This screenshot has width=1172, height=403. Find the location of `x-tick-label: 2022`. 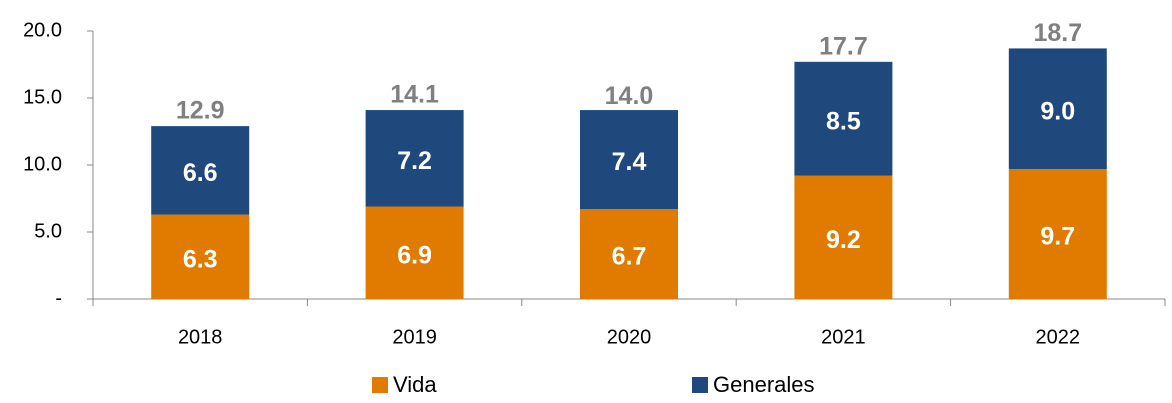

x-tick-label: 2022 is located at coordinates (1058, 337).